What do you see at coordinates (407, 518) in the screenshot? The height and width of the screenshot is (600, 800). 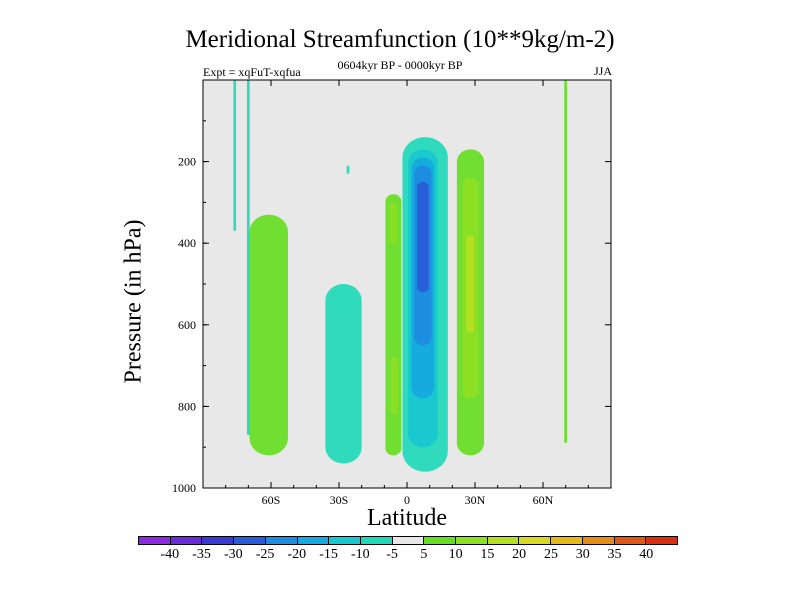 I see `x-axis-label: Latitude` at bounding box center [407, 518].